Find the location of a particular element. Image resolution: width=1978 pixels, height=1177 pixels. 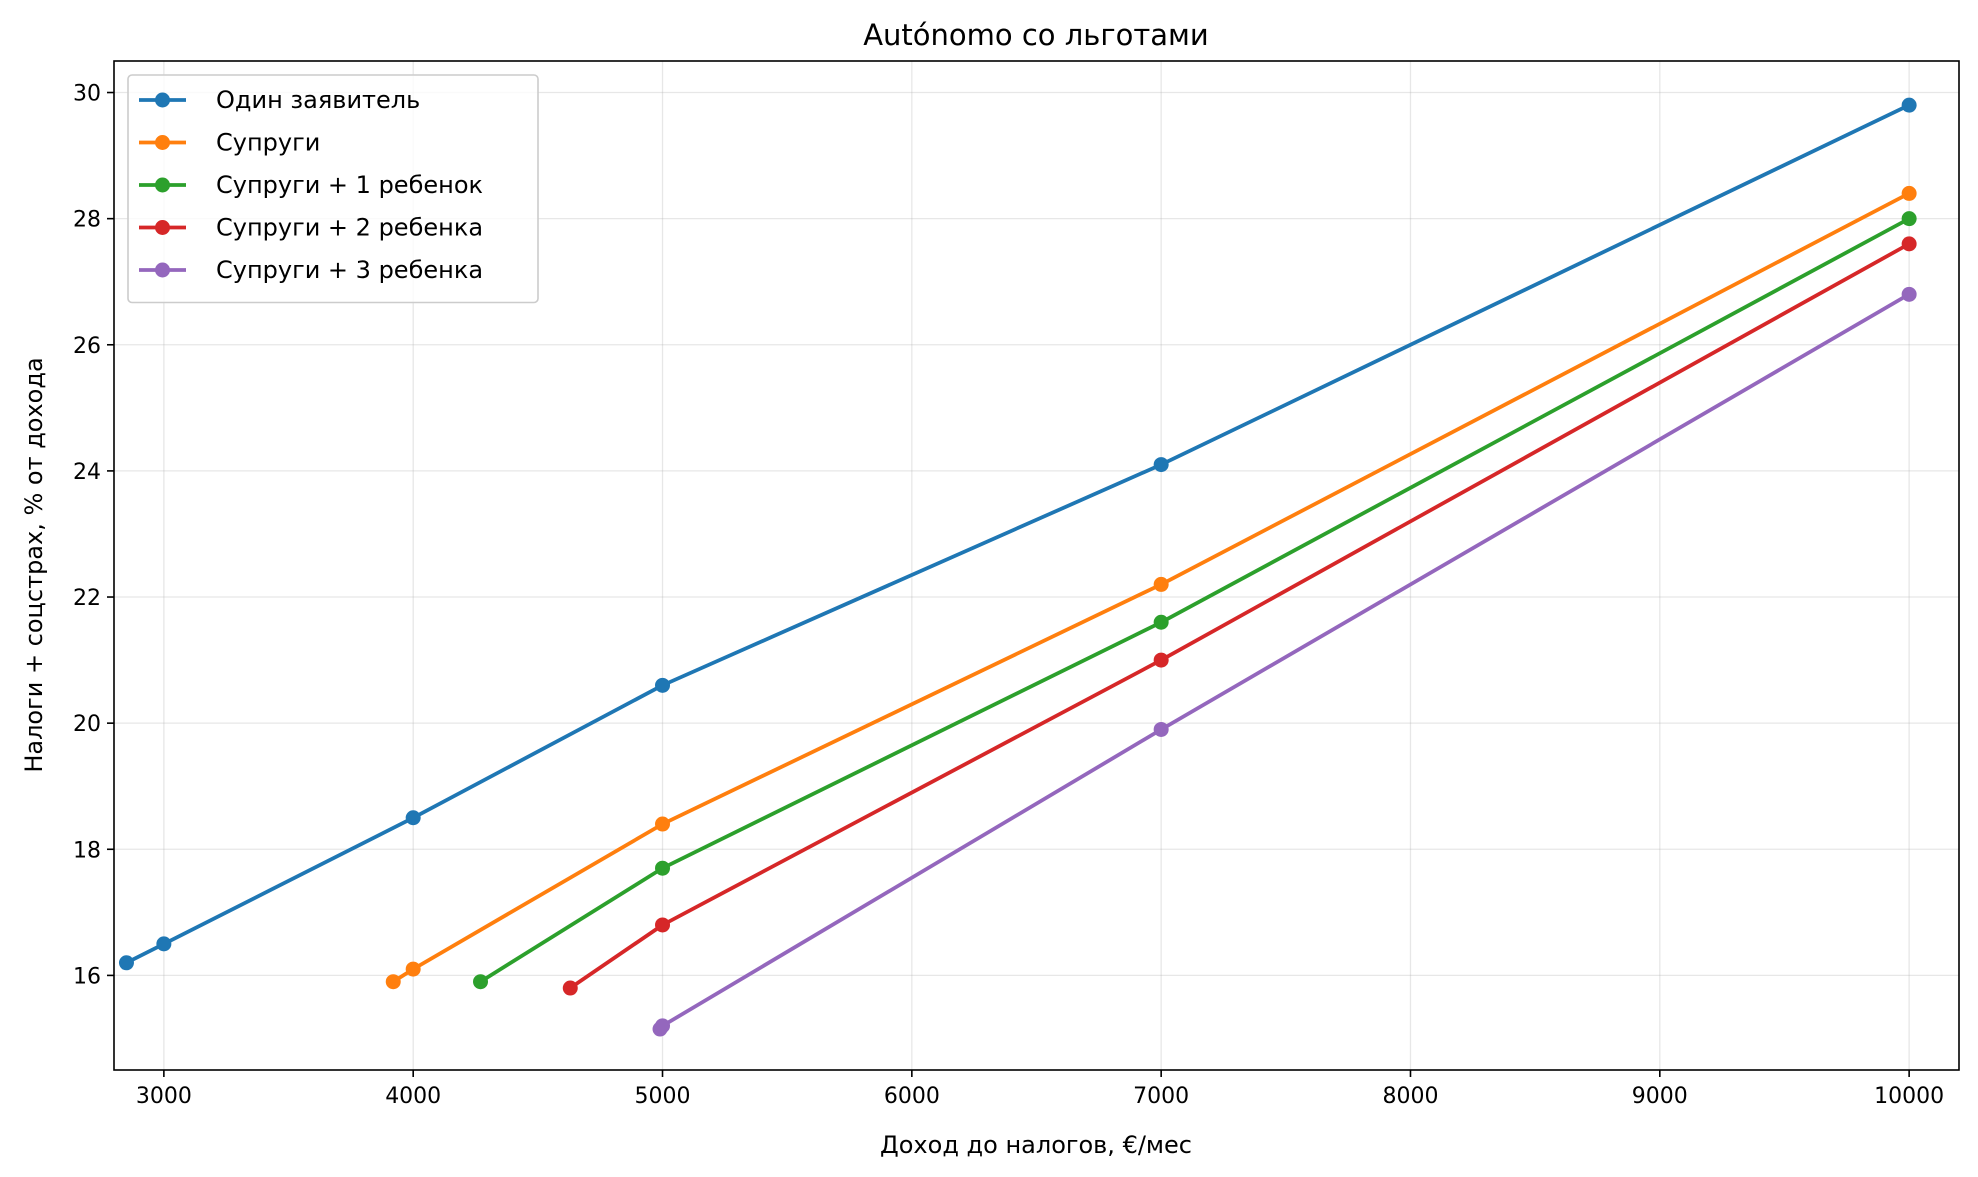

x-tick-label: 9000 is located at coordinates (1660, 1096).